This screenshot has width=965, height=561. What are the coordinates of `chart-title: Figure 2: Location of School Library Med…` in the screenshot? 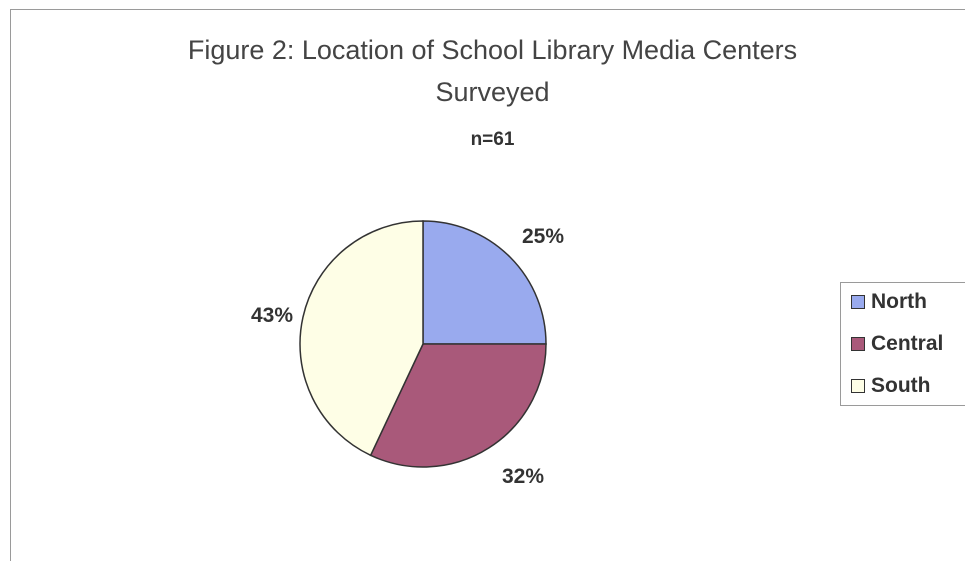 It's located at (492, 50).